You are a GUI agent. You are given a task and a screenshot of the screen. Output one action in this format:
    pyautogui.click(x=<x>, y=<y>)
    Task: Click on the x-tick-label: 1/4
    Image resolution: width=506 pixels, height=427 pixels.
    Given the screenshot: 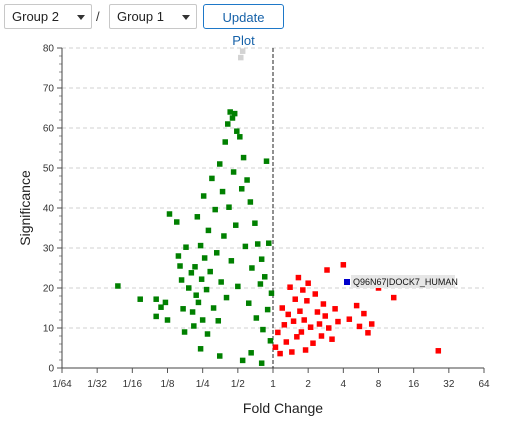 What is the action you would take?
    pyautogui.click(x=203, y=384)
    